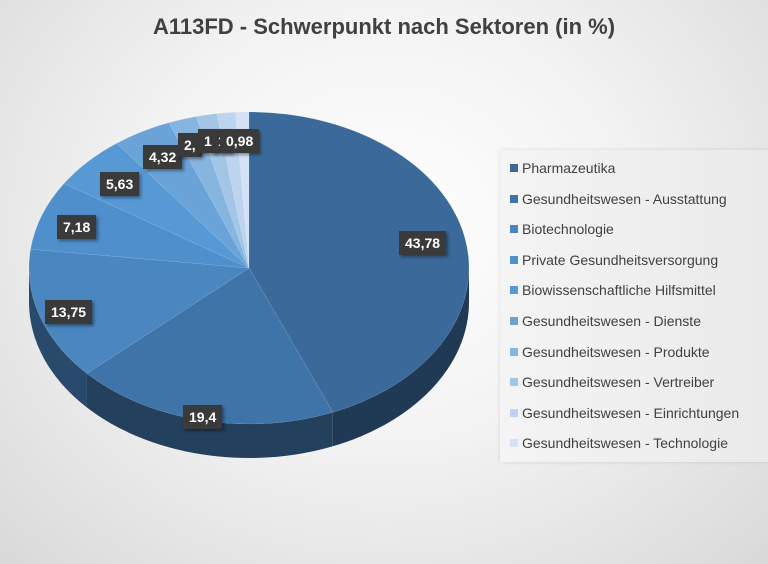 The width and height of the screenshot is (768, 564). What do you see at coordinates (619, 290) in the screenshot?
I see `legend-label: Biowissenschaftliche Hilfsmittel` at bounding box center [619, 290].